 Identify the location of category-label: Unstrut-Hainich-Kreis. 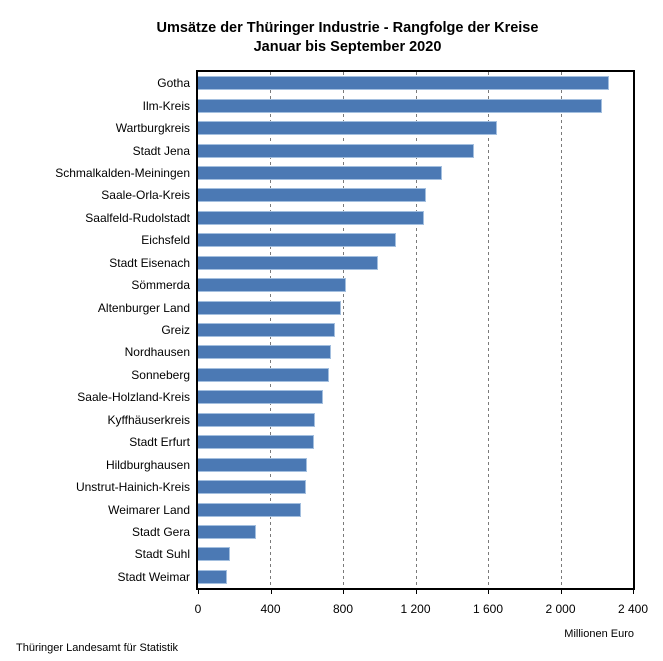
(132, 487).